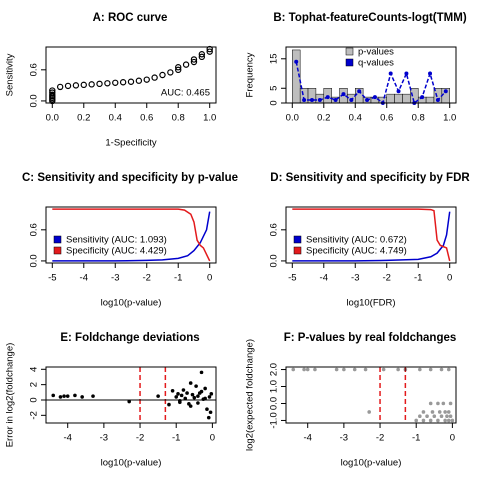 This screenshot has height=480, width=480. I want to click on legend-label: Specificity (AUC: 4.749), so click(356, 251).